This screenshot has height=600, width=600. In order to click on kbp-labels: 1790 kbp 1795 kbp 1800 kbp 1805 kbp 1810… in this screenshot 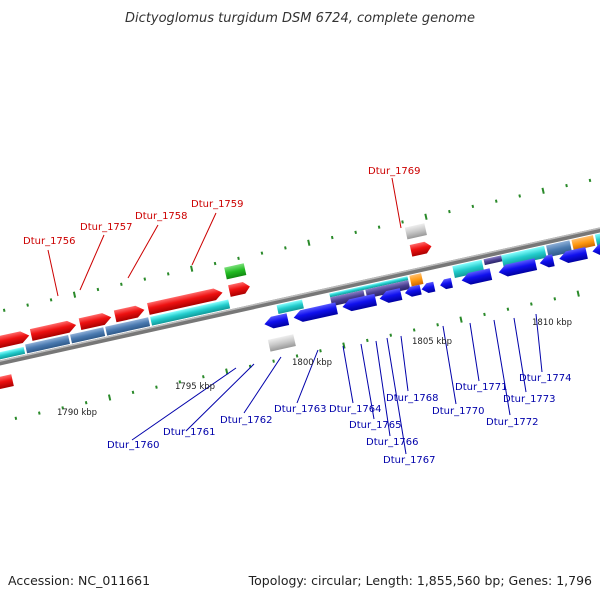, I will do `click(314, 368)`.